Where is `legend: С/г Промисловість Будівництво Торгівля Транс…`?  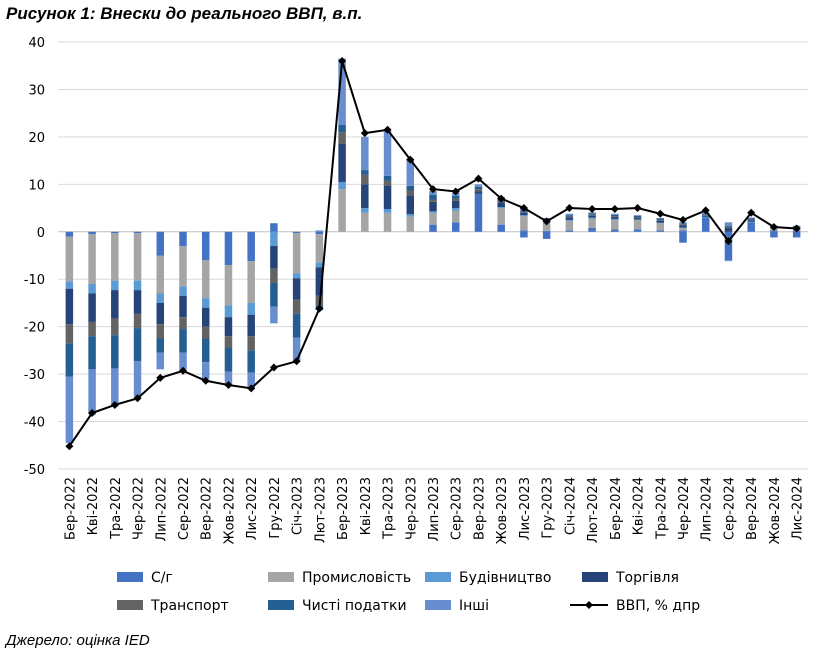
legend: С/г Промисловість Будівництво Торгівля Транс… is located at coordinates (408, 592).